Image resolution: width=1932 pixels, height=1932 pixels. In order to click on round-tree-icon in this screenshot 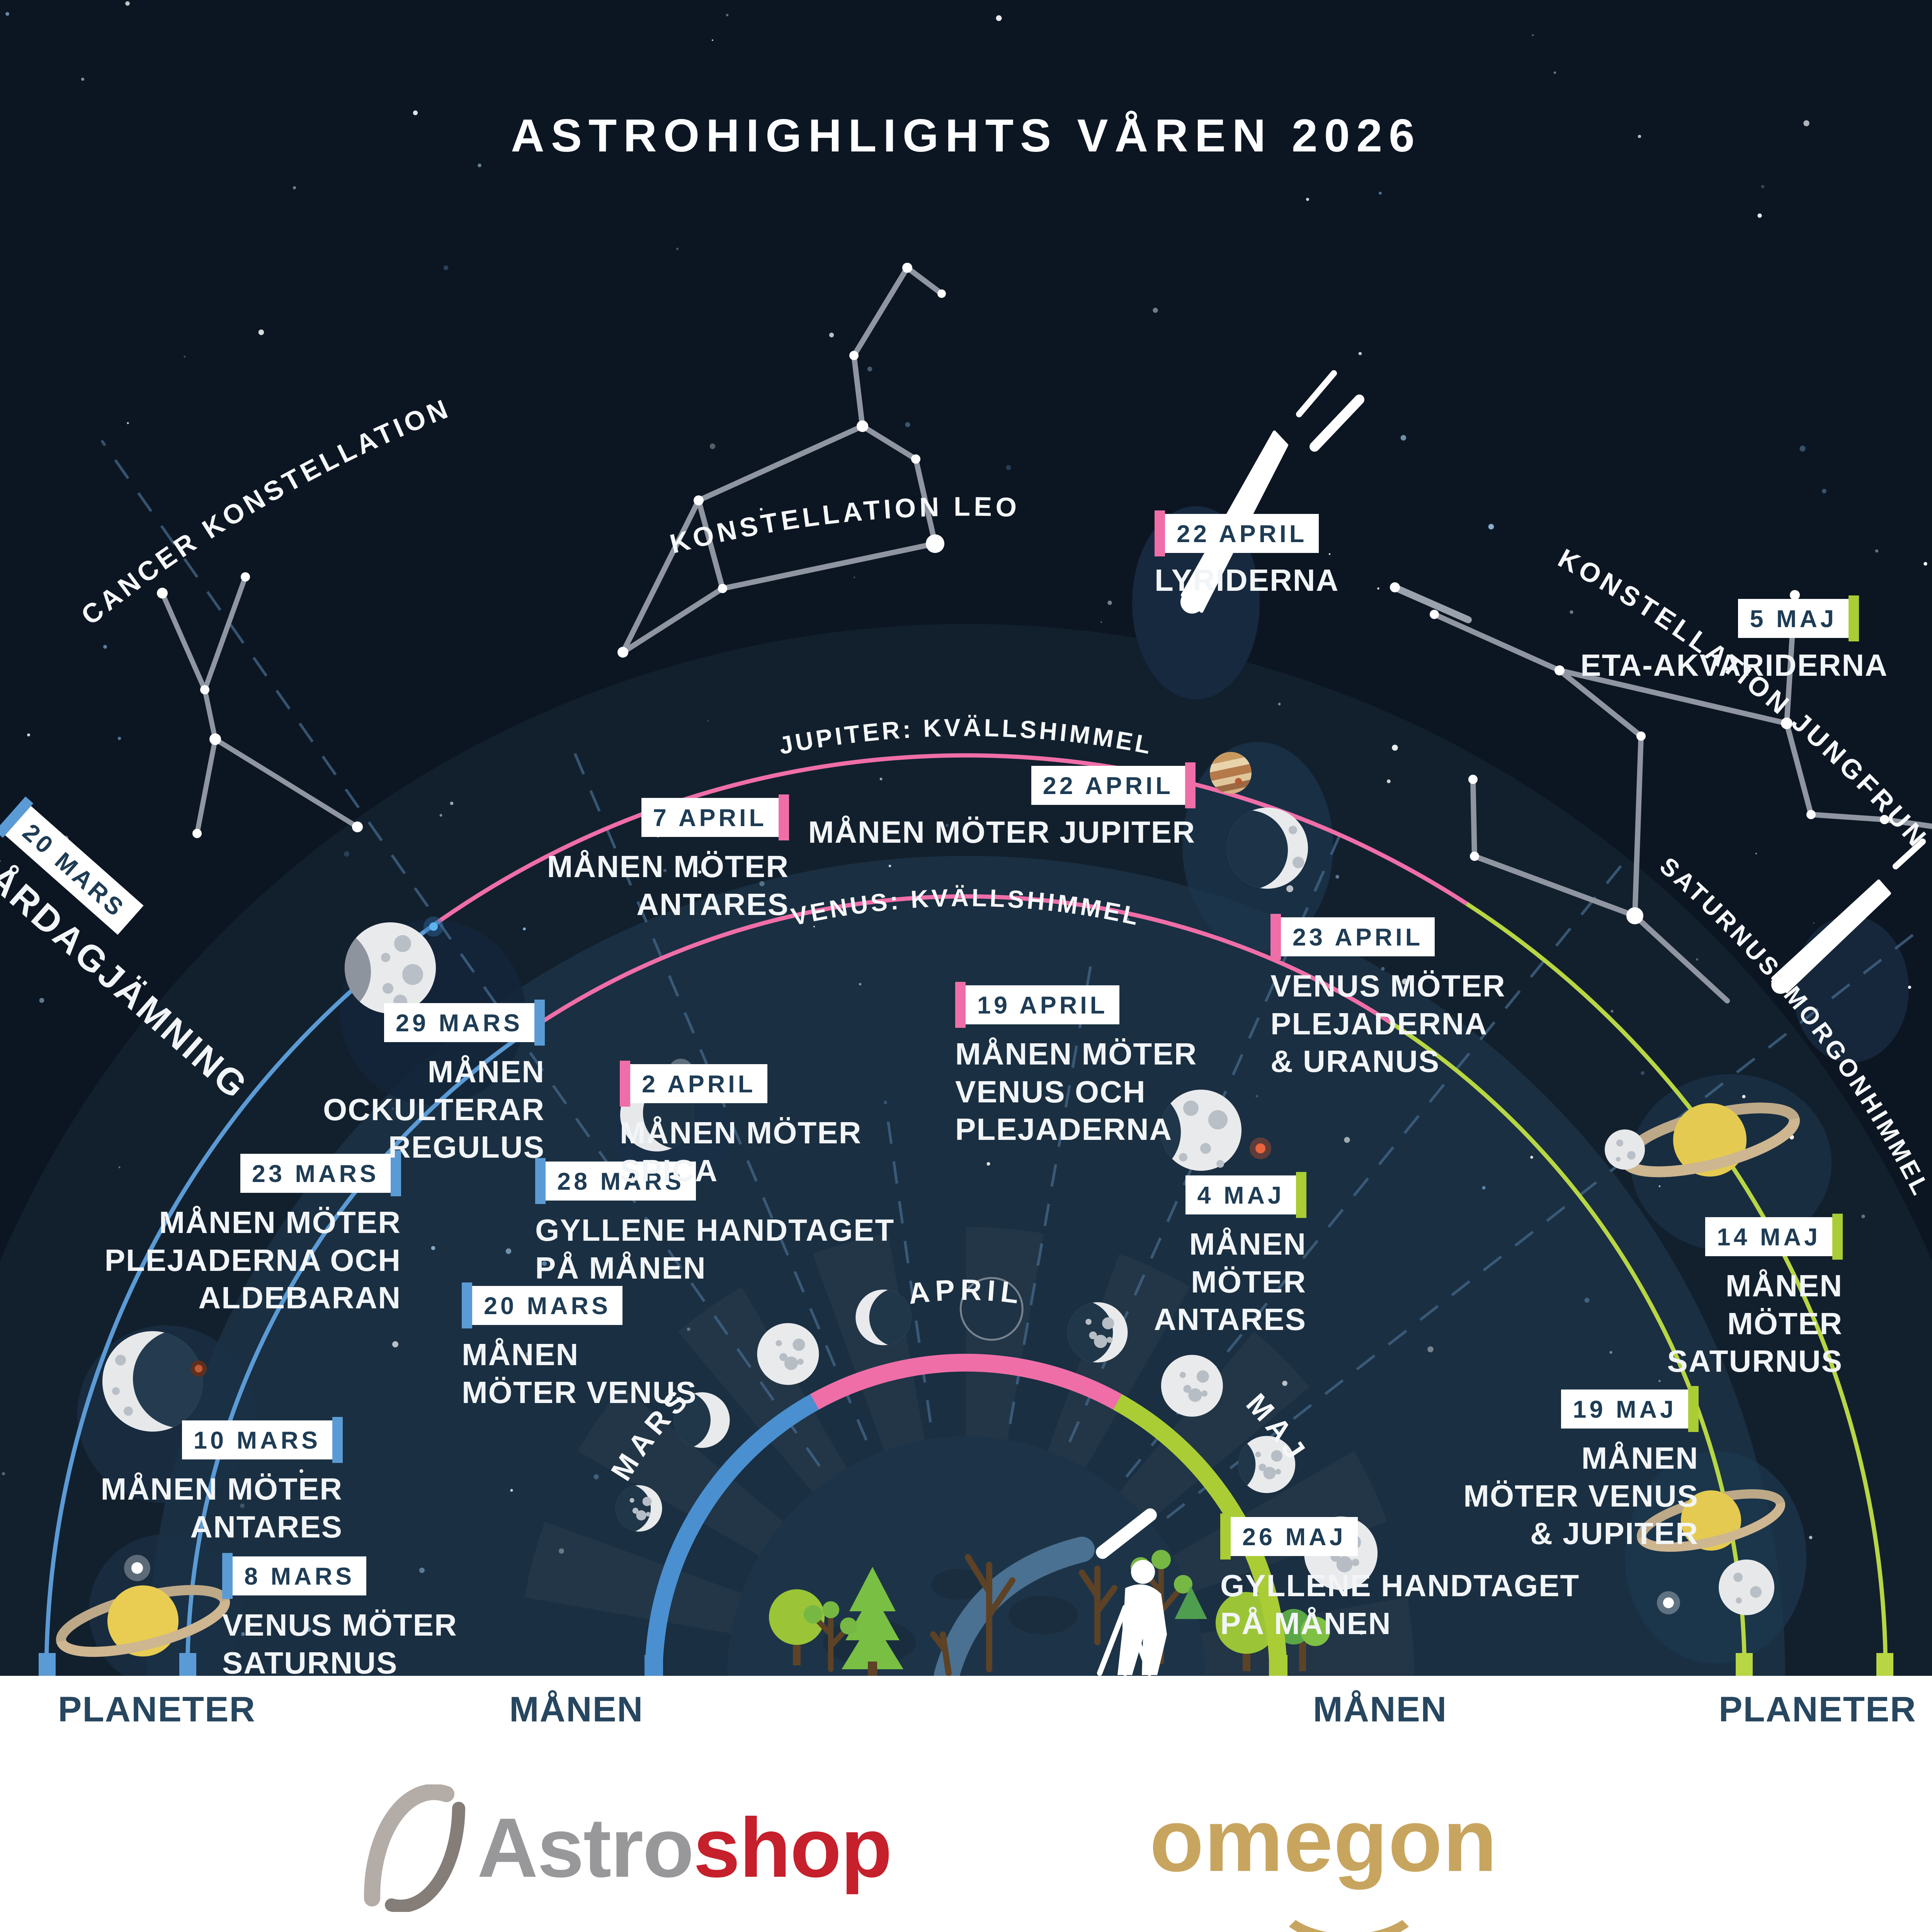, I will do `click(797, 1627)`.